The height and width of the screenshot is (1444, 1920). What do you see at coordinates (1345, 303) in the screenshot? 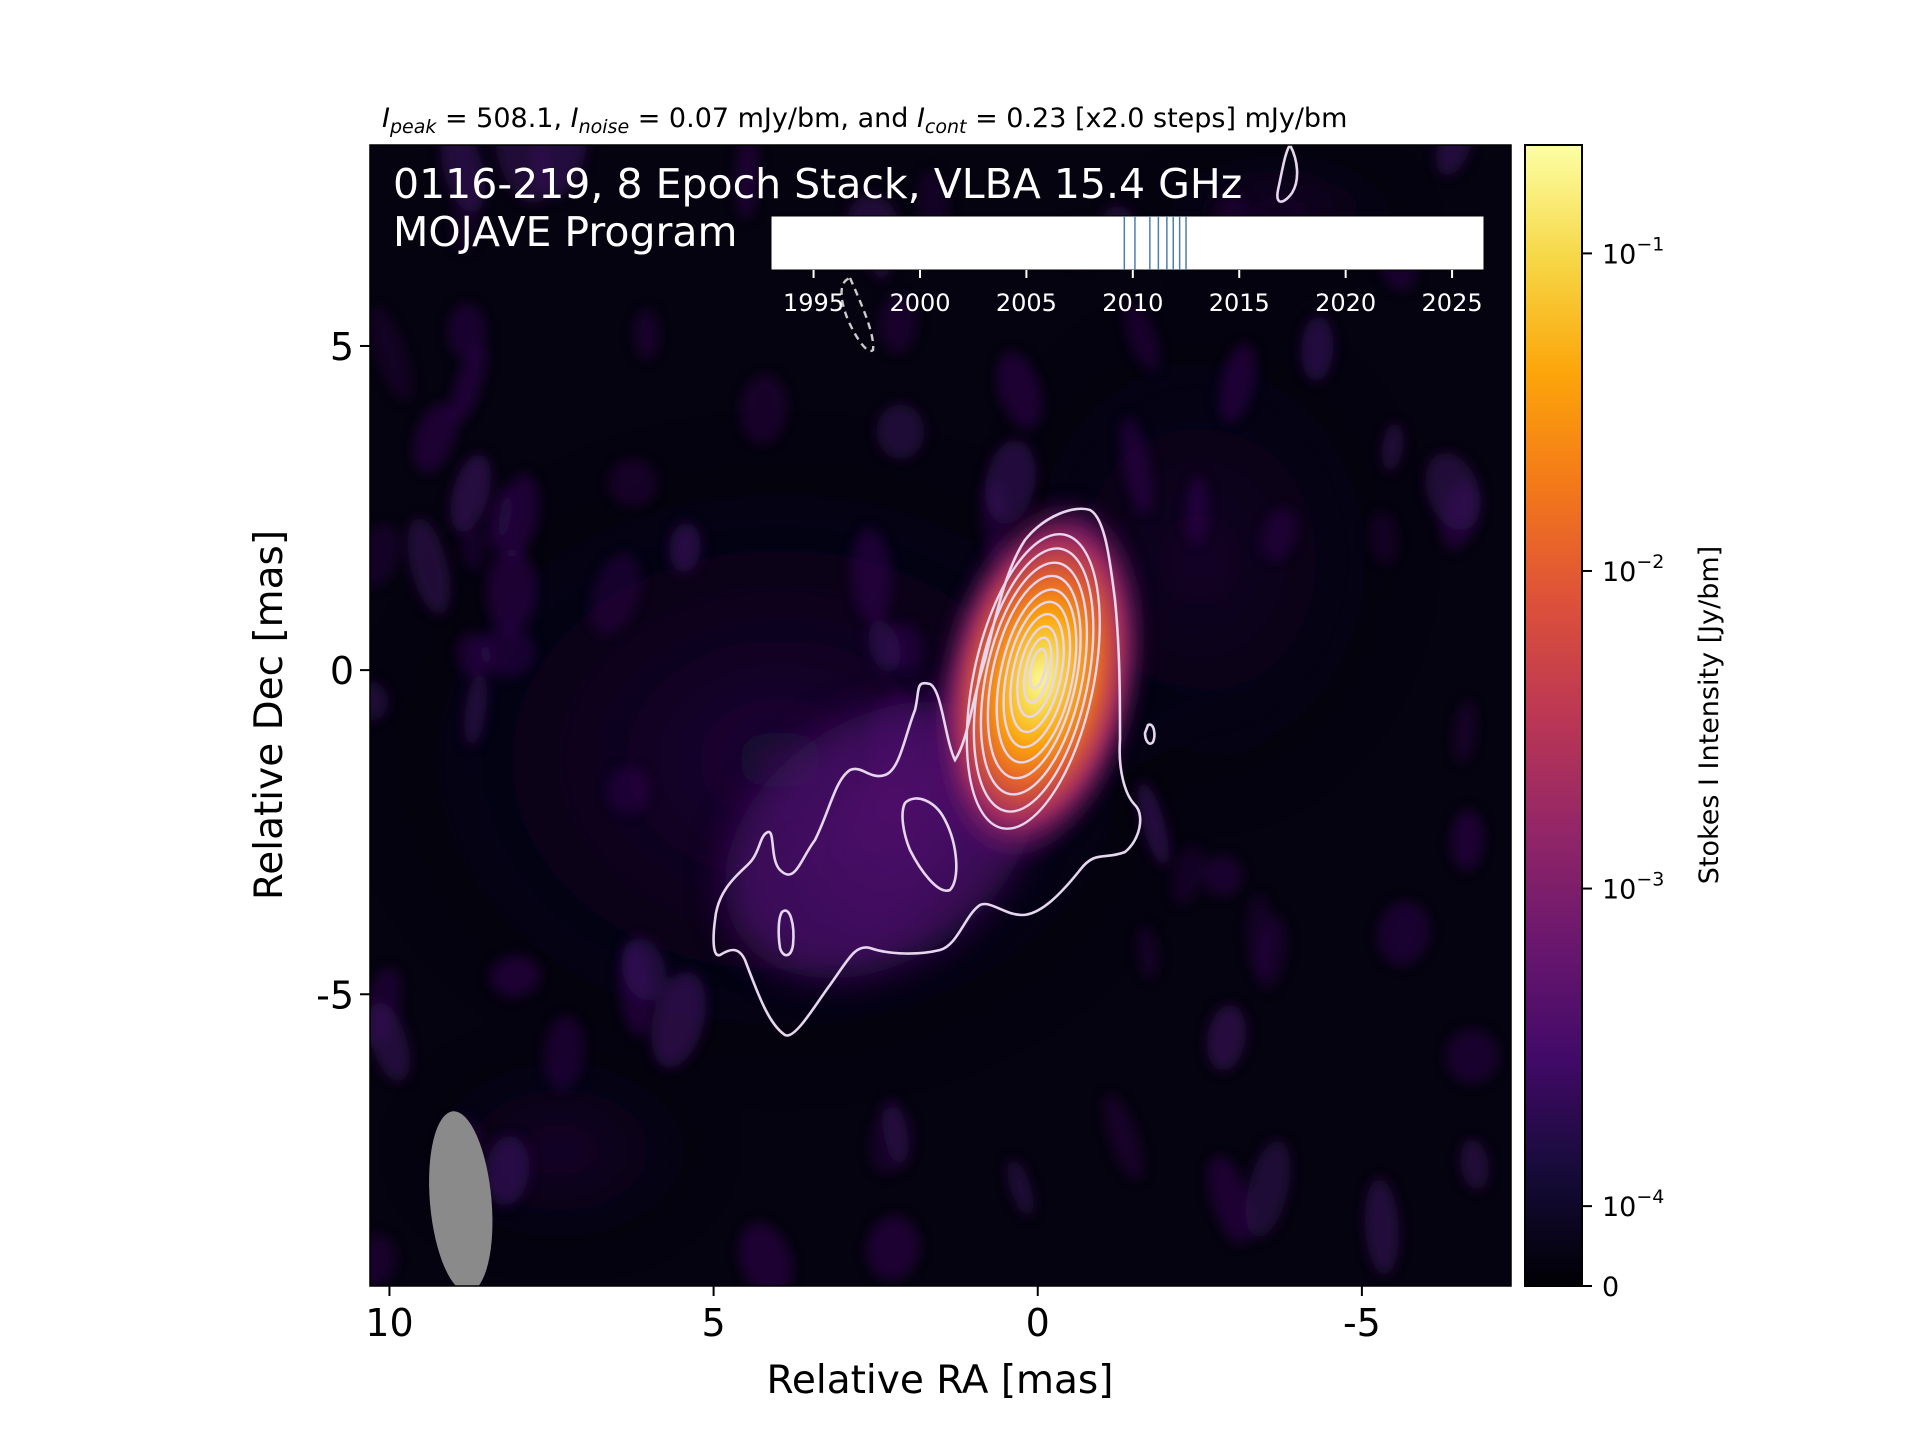
I see `timeline-tick-label: 2020` at bounding box center [1345, 303].